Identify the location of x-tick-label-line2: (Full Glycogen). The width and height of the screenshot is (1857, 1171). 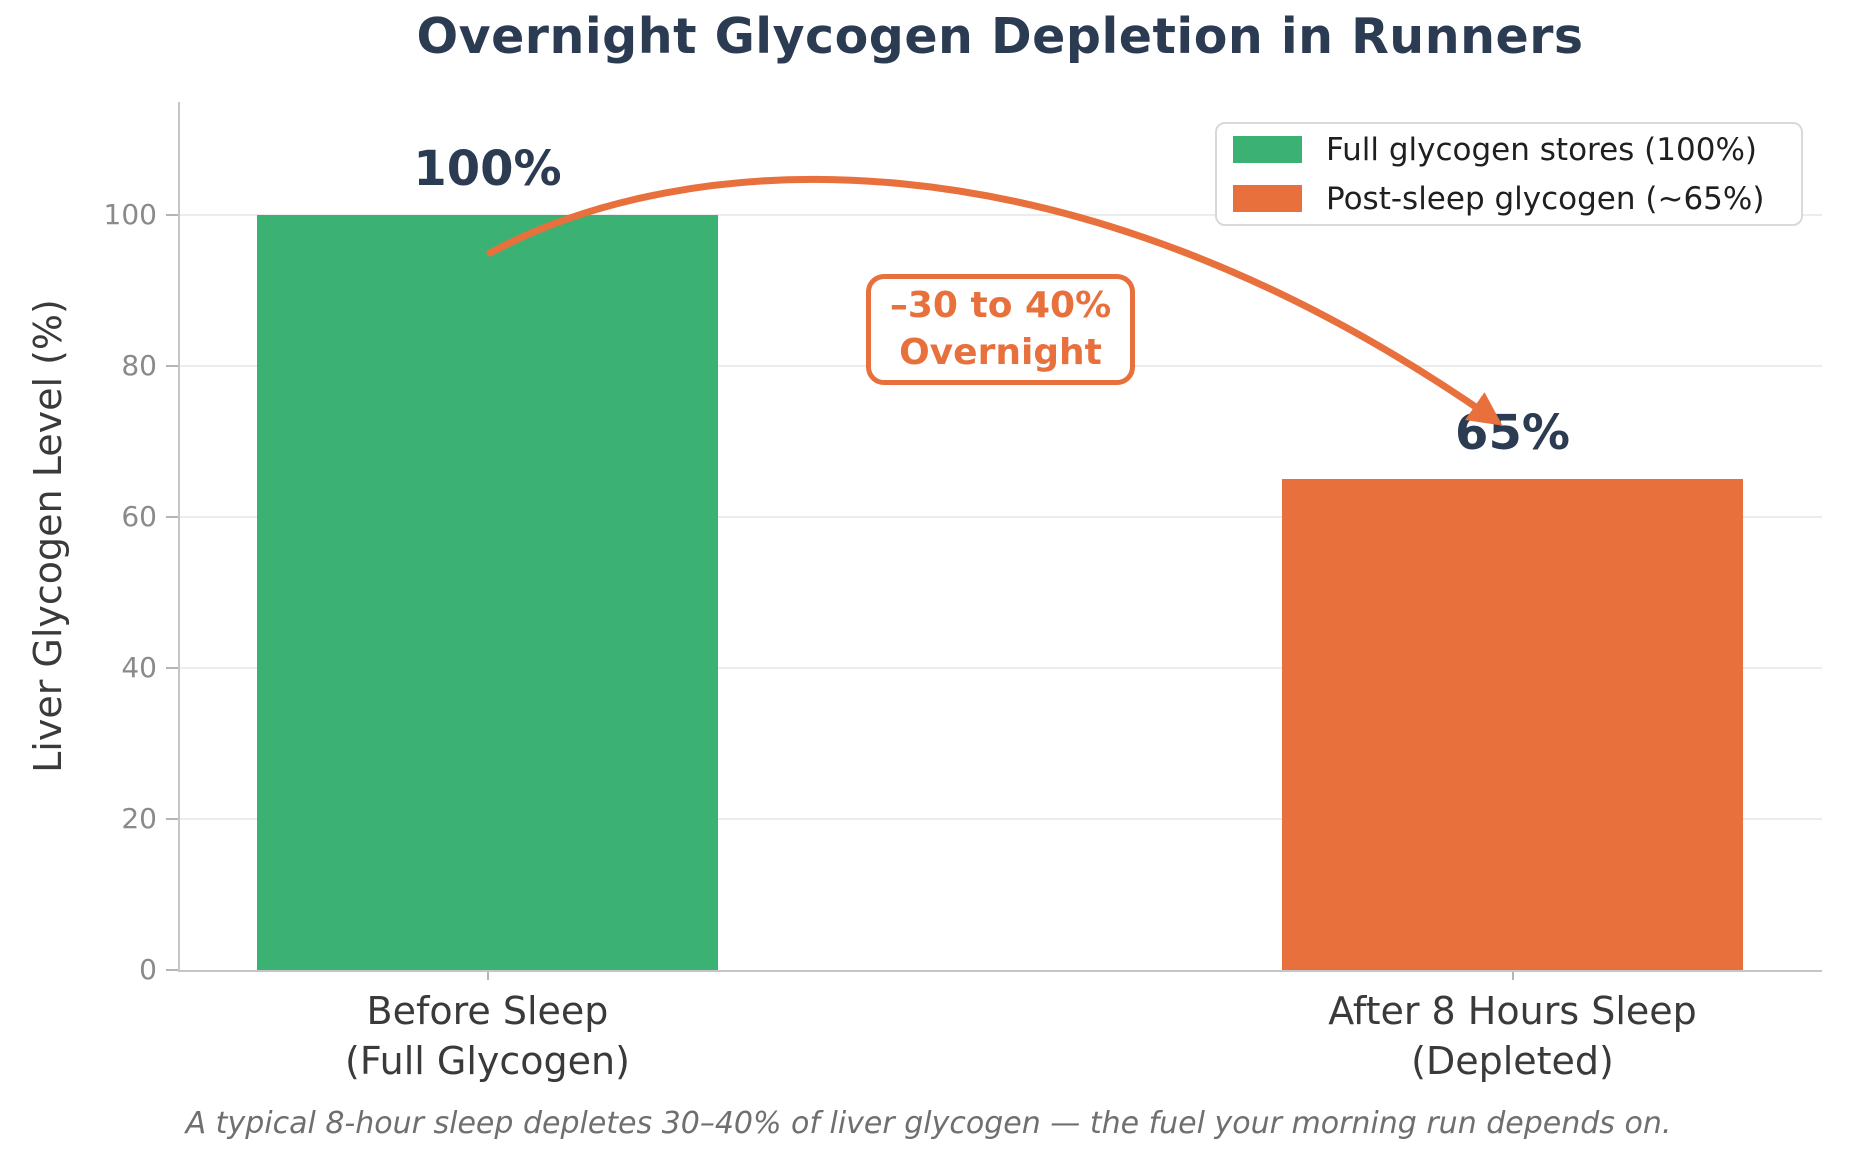
(487, 1061).